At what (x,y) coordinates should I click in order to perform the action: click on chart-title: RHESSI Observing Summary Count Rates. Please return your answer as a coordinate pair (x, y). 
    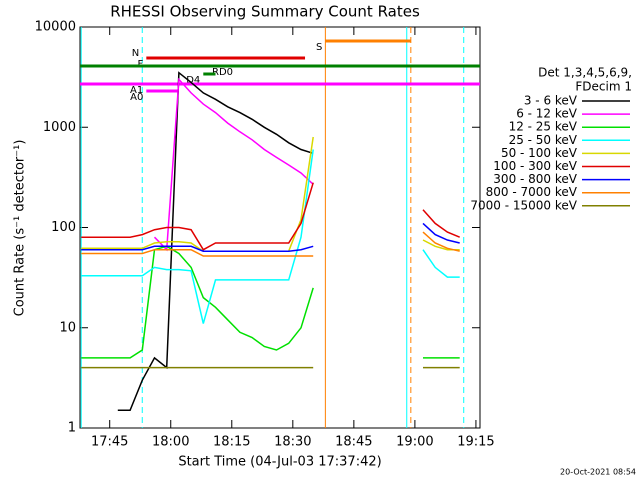
    Looking at the image, I should click on (265, 12).